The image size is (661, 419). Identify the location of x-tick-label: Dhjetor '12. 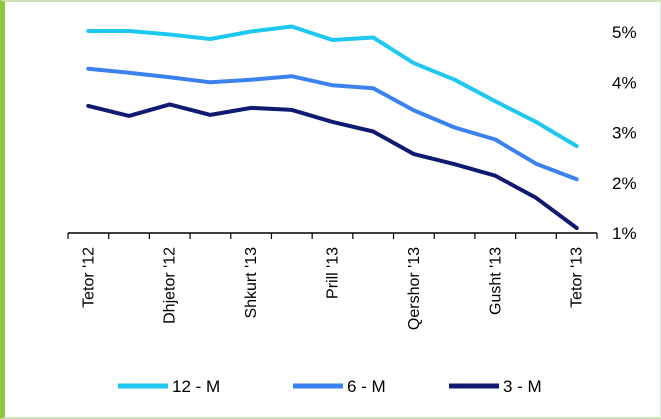
(170, 285).